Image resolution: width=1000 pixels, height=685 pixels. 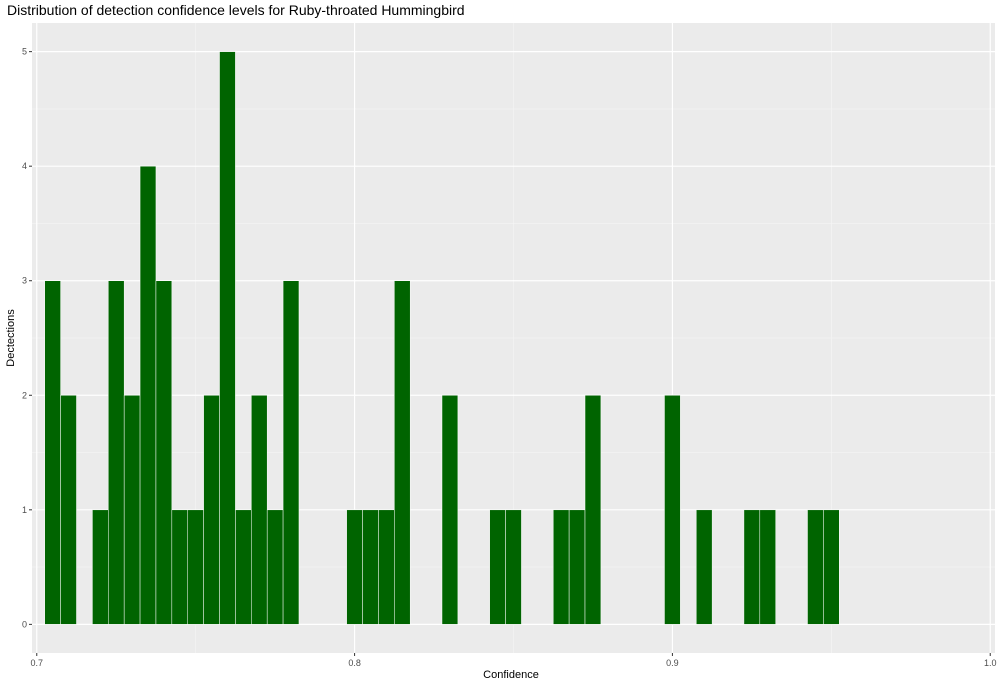 What do you see at coordinates (514, 660) in the screenshot?
I see `x-axis: 0.7 0.8 0.9 1.0` at bounding box center [514, 660].